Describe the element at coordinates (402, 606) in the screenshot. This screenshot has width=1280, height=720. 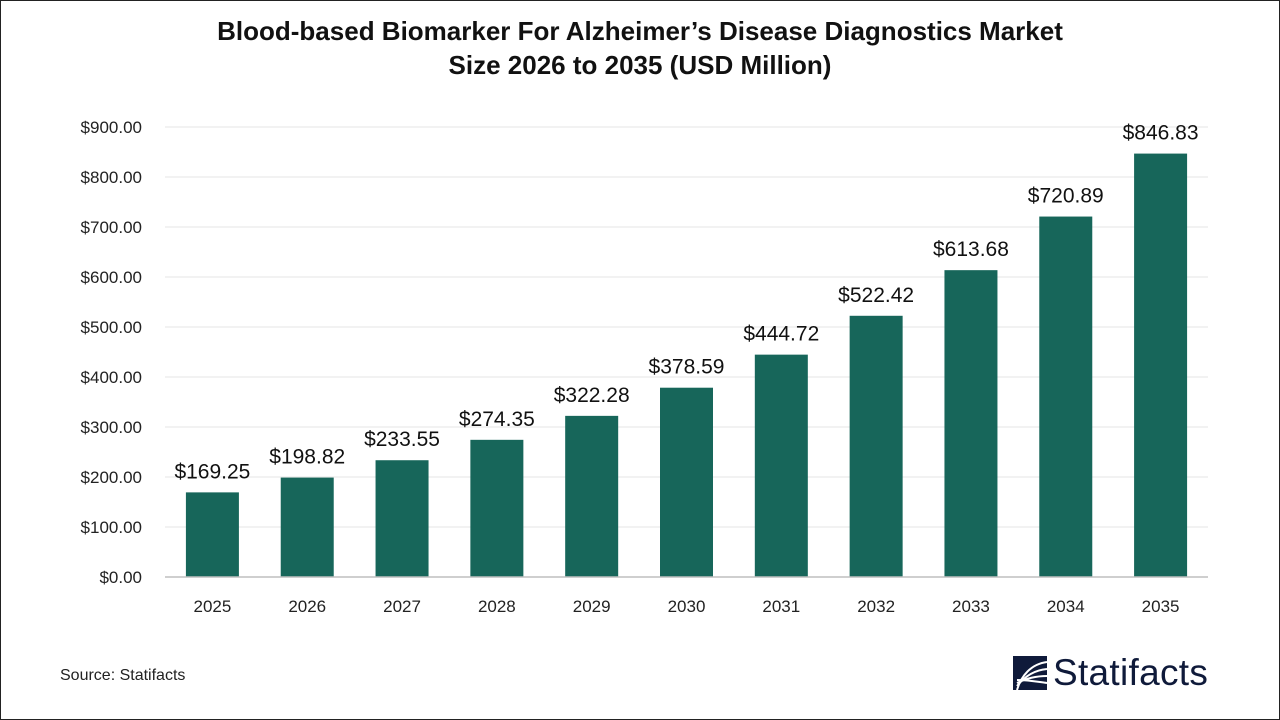
I see `x-tick-label: 2027` at that location.